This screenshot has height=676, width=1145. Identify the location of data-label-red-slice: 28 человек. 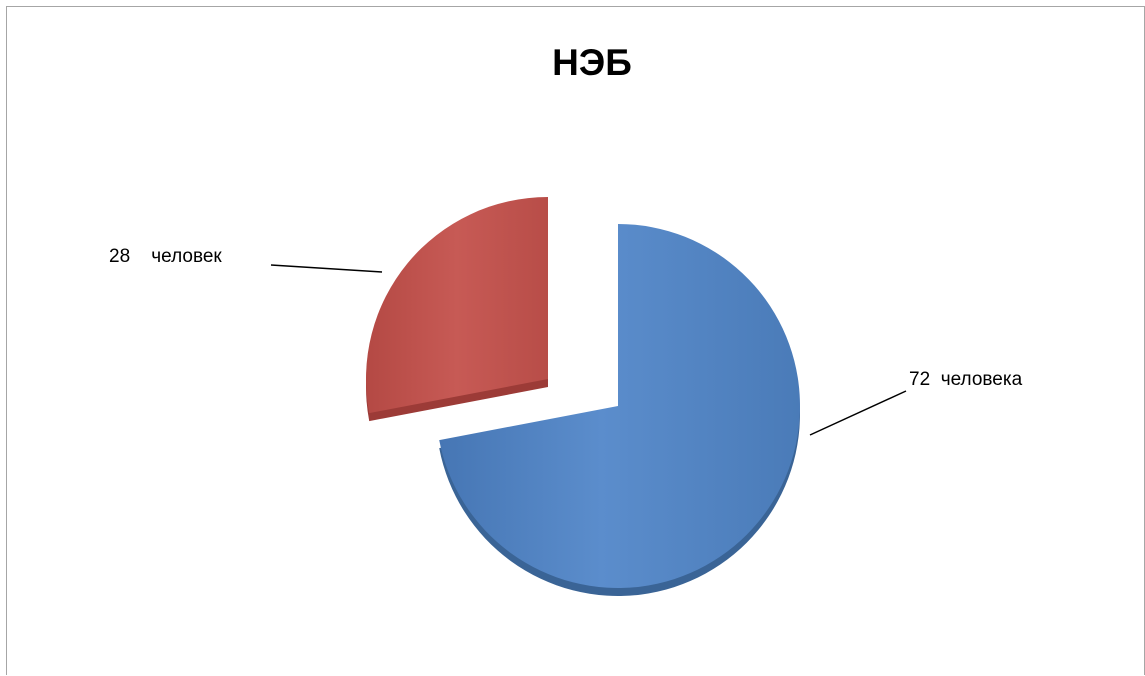
(165, 256).